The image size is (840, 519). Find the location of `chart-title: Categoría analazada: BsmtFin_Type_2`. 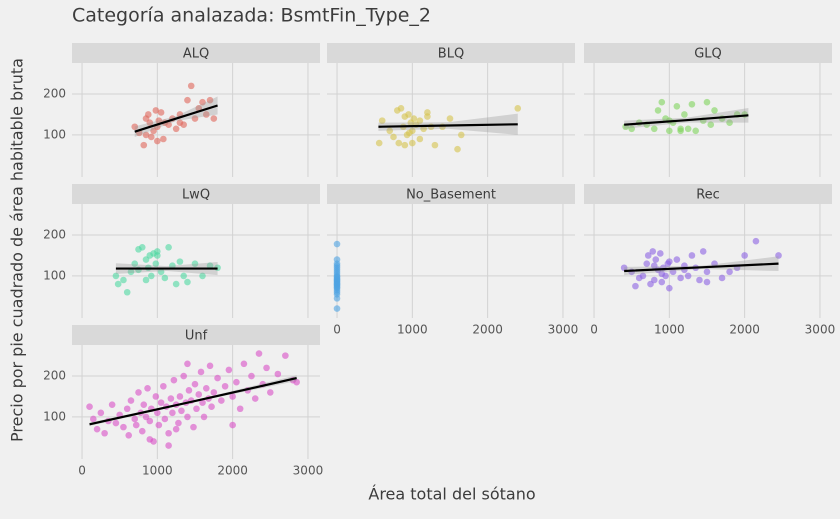

chart-title: Categoría analazada: BsmtFin_Type_2 is located at coordinates (251, 16).